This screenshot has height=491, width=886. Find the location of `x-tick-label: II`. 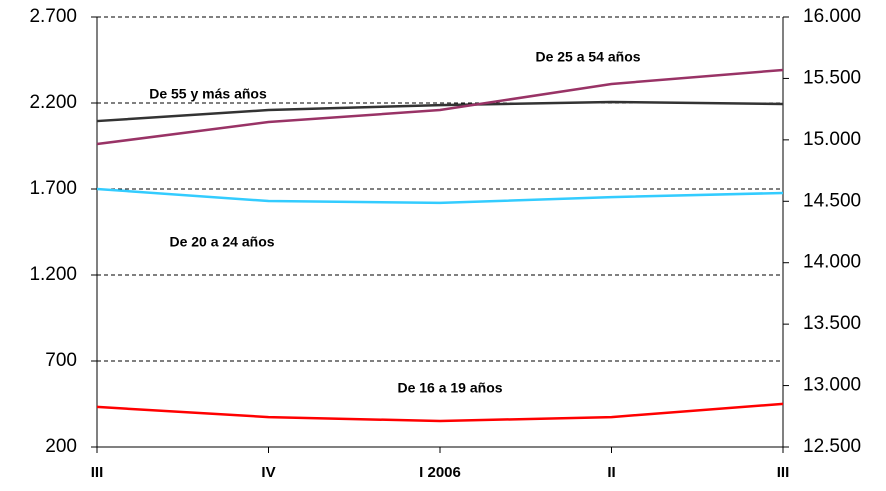

x-tick-label: II is located at coordinates (611, 472).